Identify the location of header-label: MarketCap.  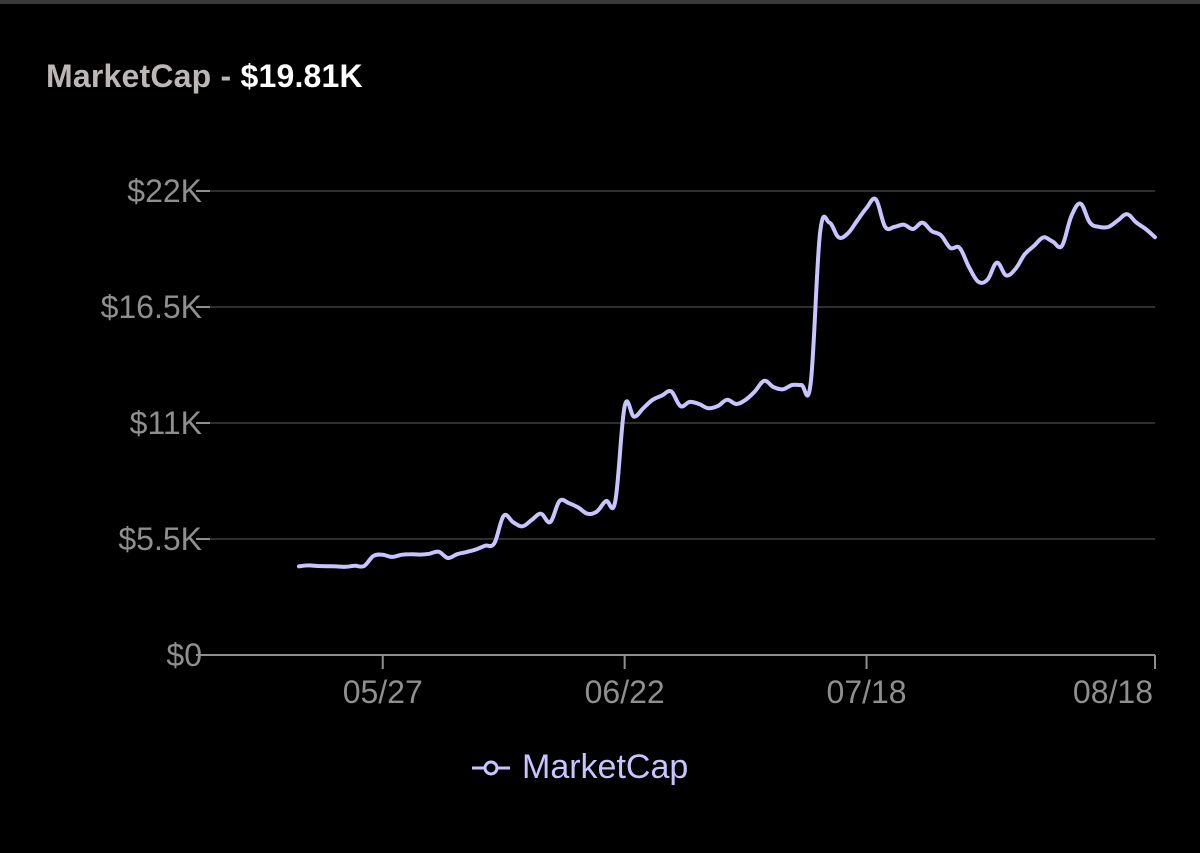
(129, 76).